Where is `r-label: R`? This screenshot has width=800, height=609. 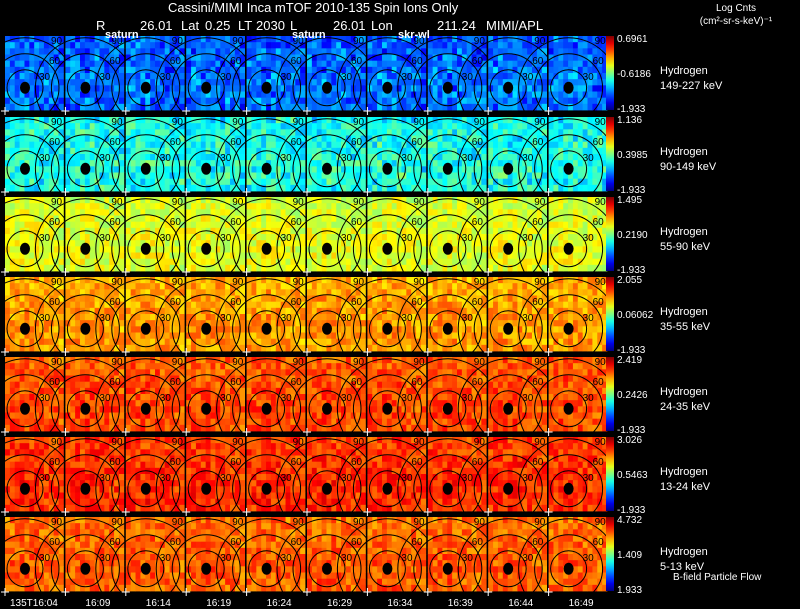 r-label: R is located at coordinates (101, 25).